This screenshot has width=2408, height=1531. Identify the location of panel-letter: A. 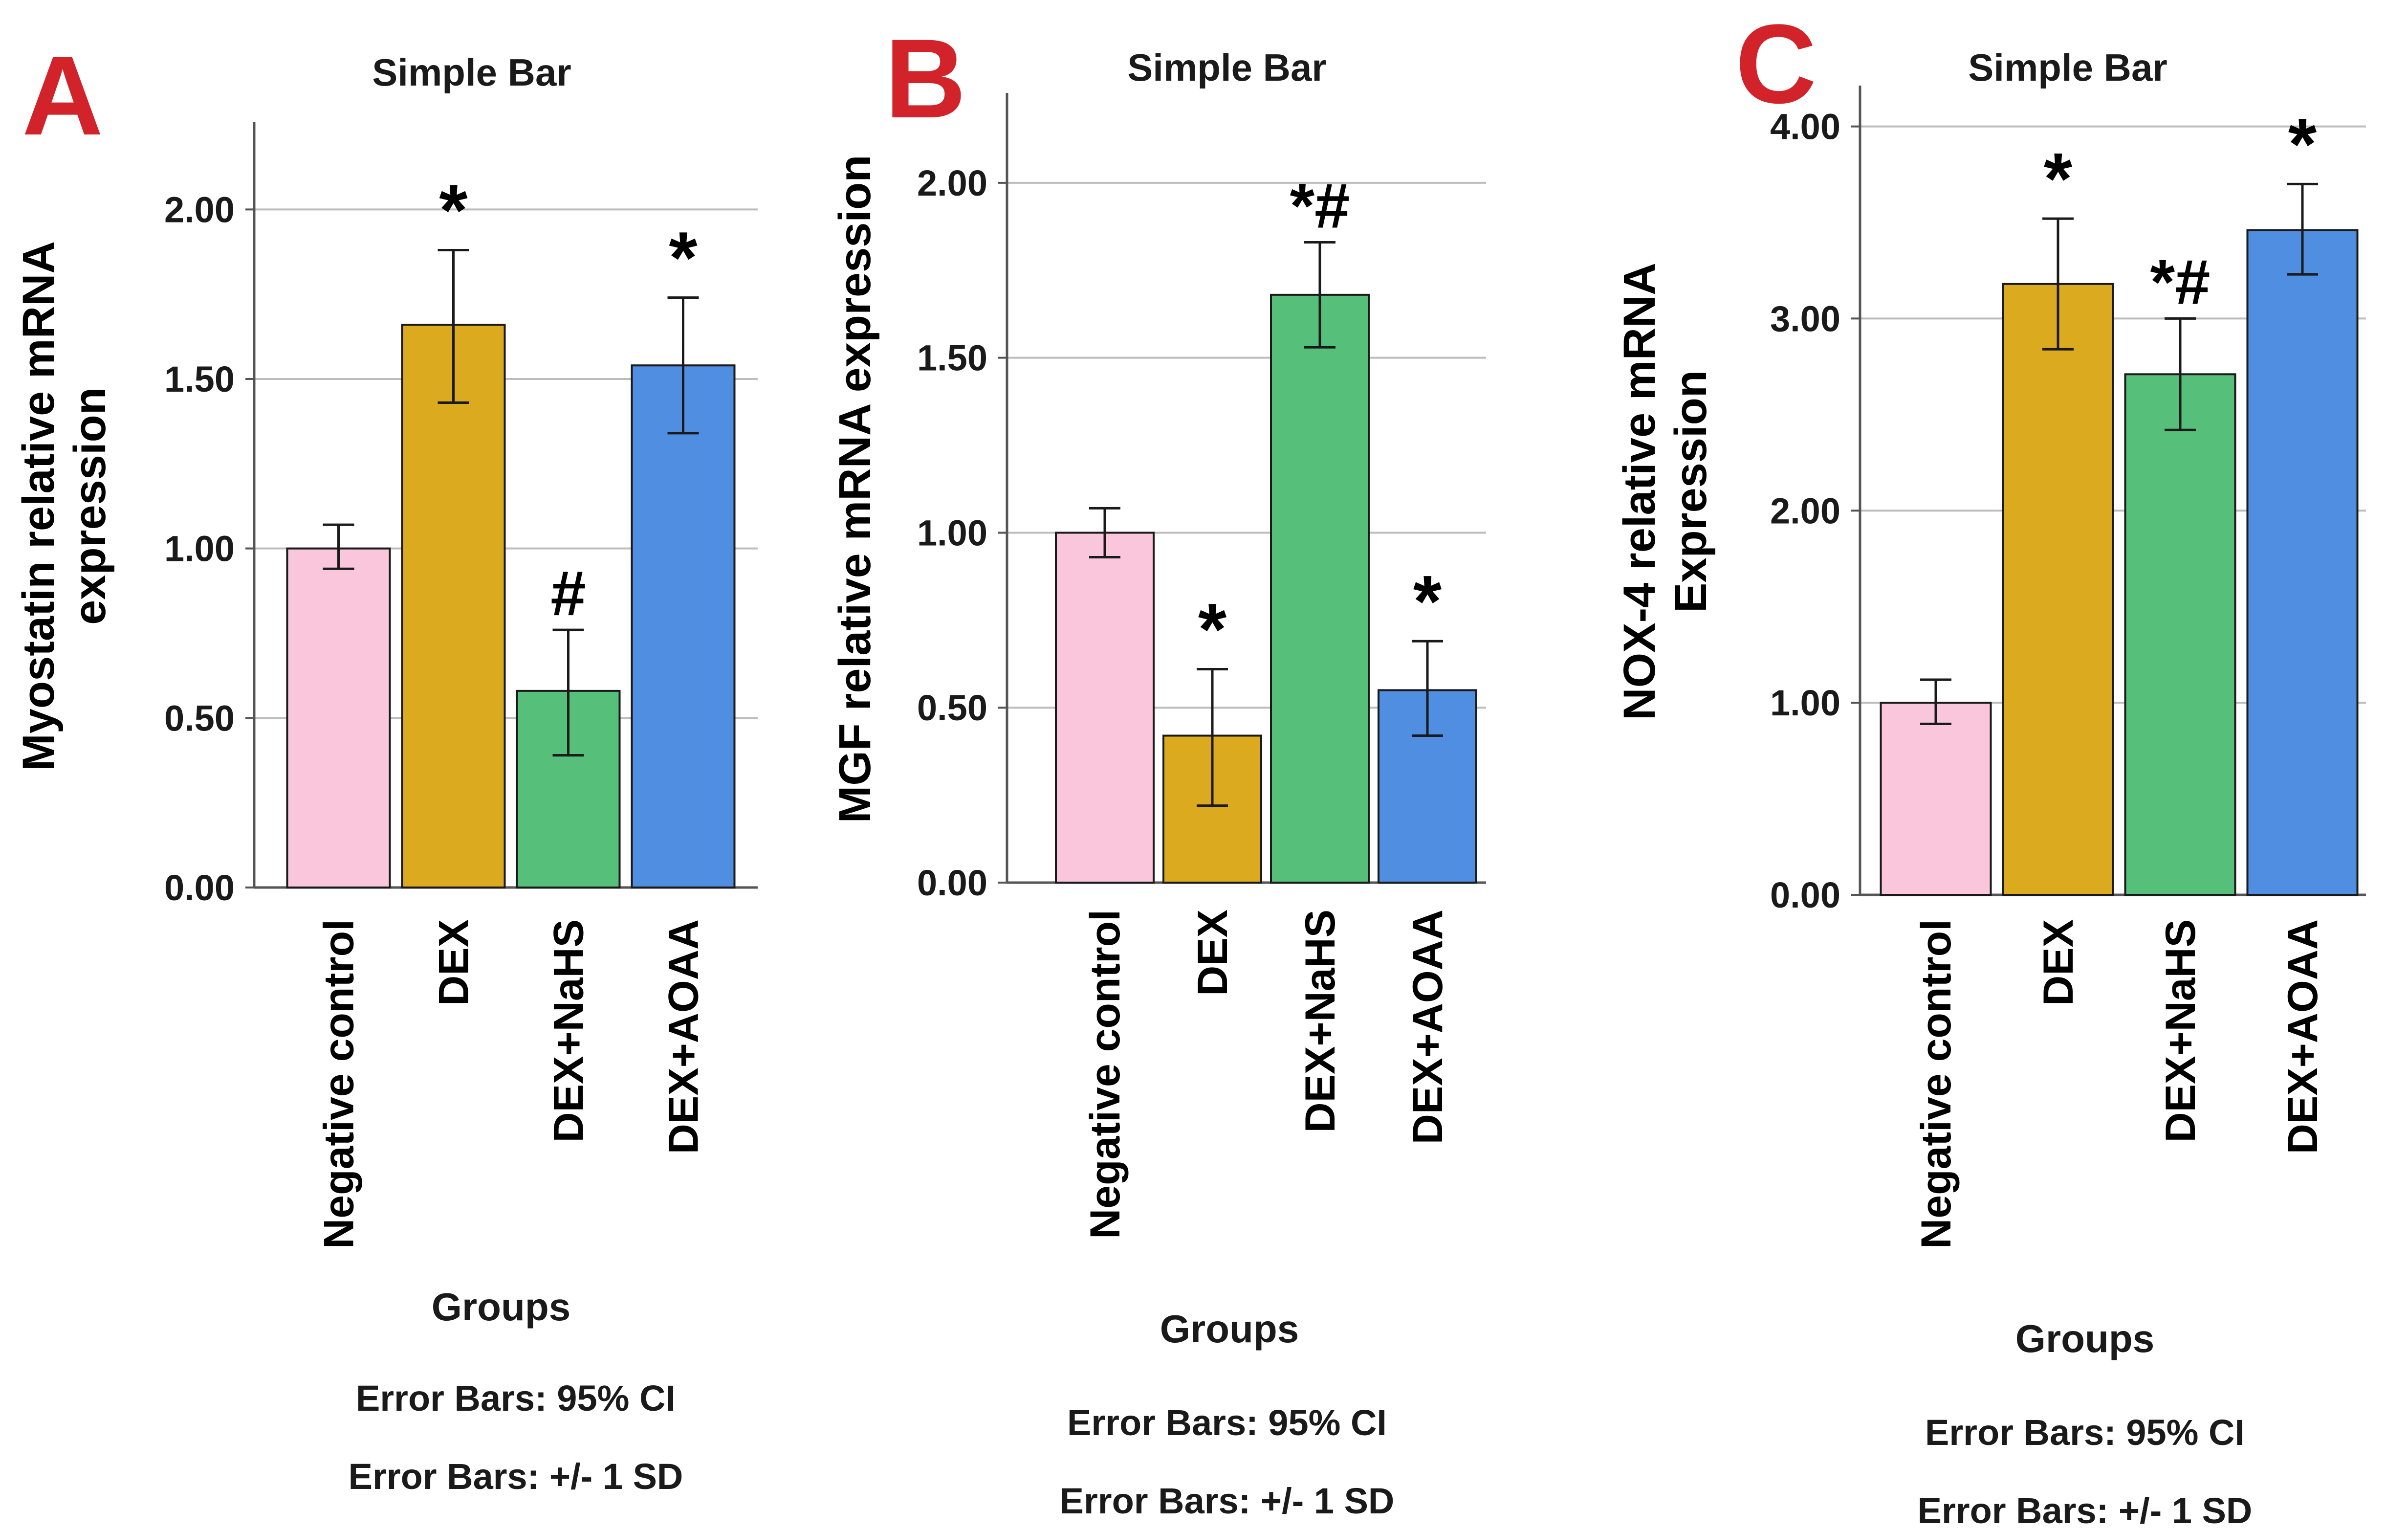
(62, 95).